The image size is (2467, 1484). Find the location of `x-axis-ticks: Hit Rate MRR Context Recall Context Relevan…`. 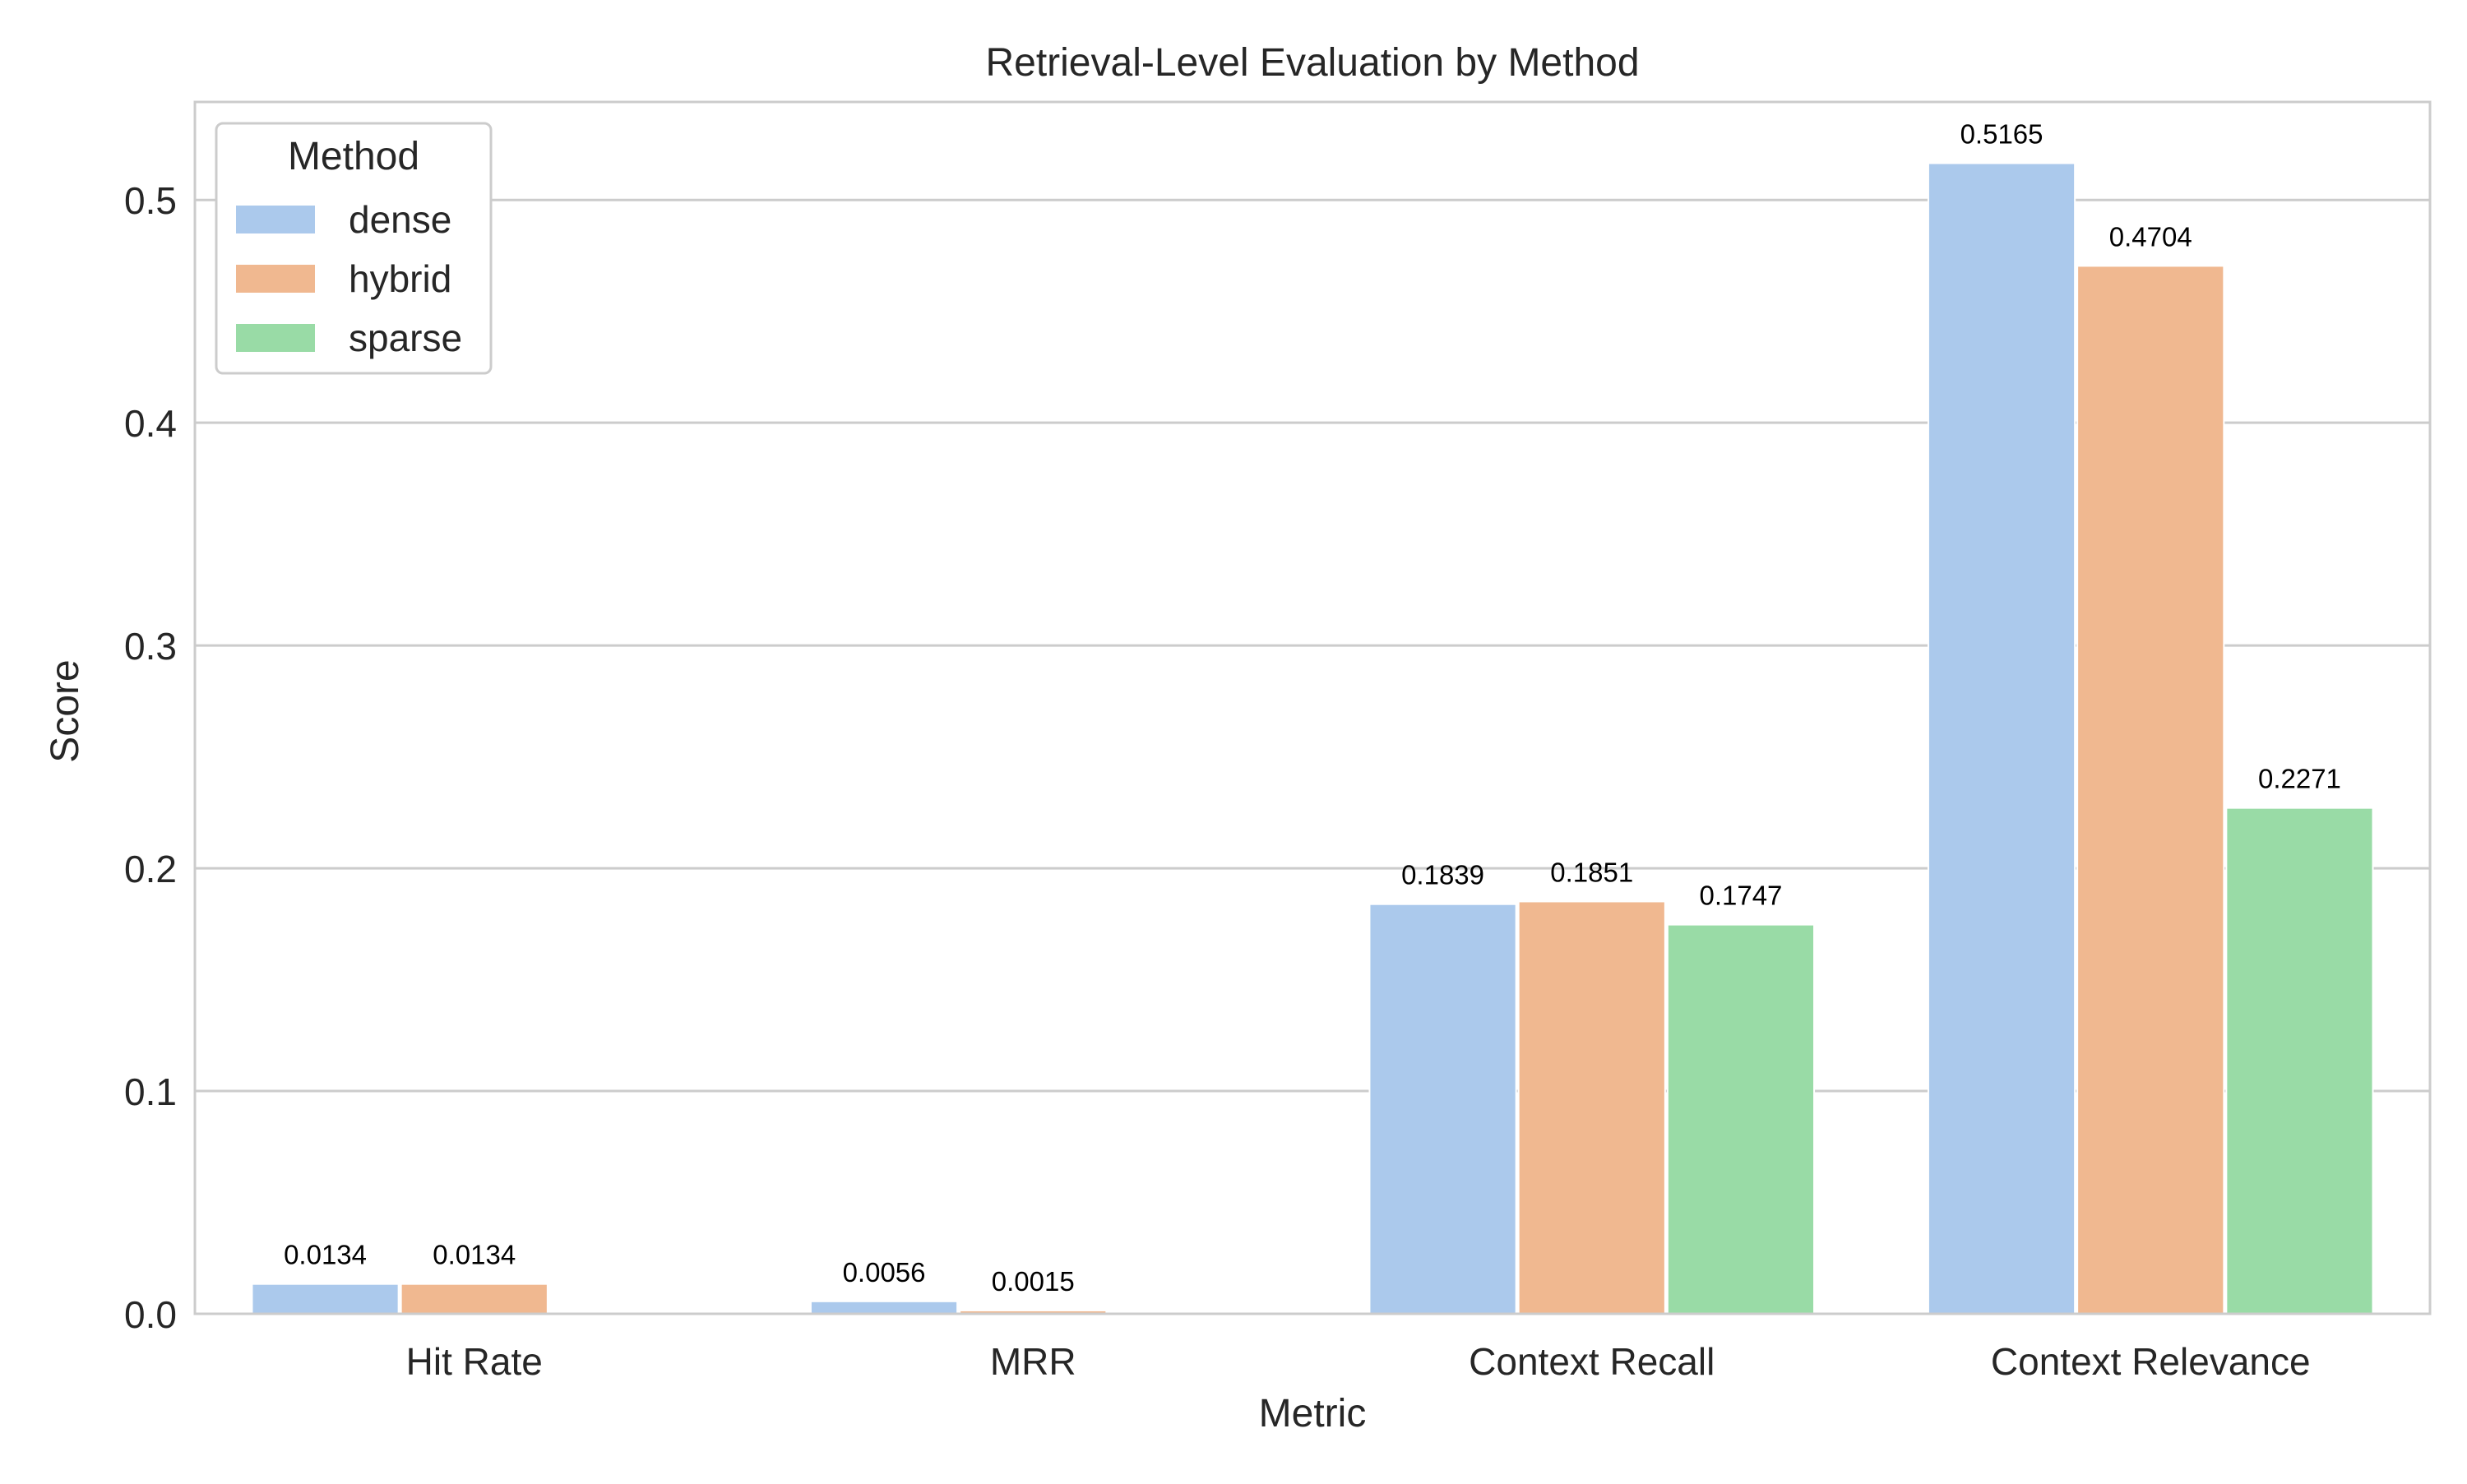

x-axis-ticks: Hit Rate MRR Context Recall Context Relevan… is located at coordinates (1358, 1362).